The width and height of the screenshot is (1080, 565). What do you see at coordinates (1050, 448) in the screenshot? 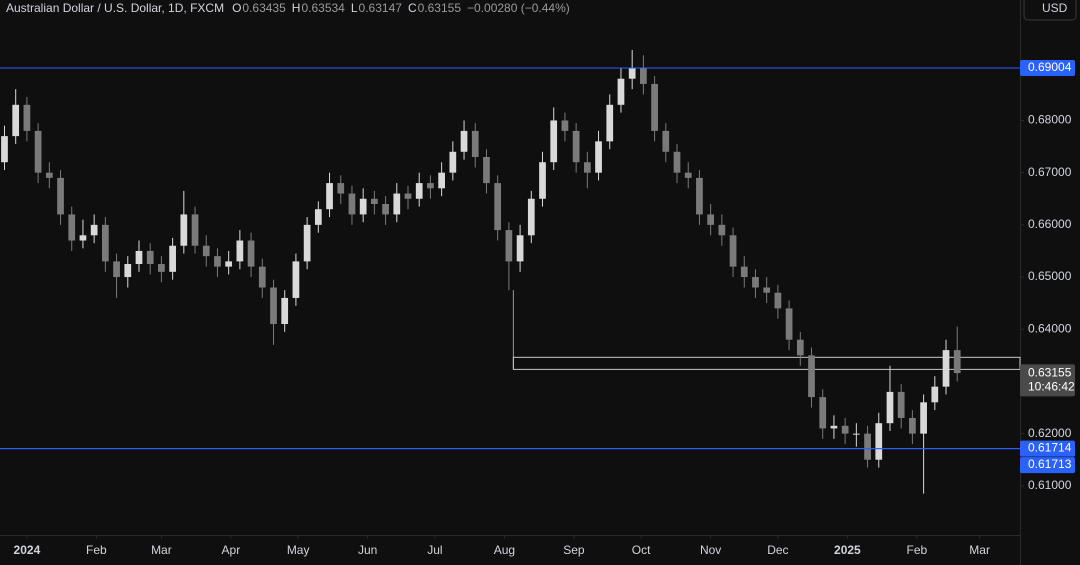
I see `price-label: 0.61714` at bounding box center [1050, 448].